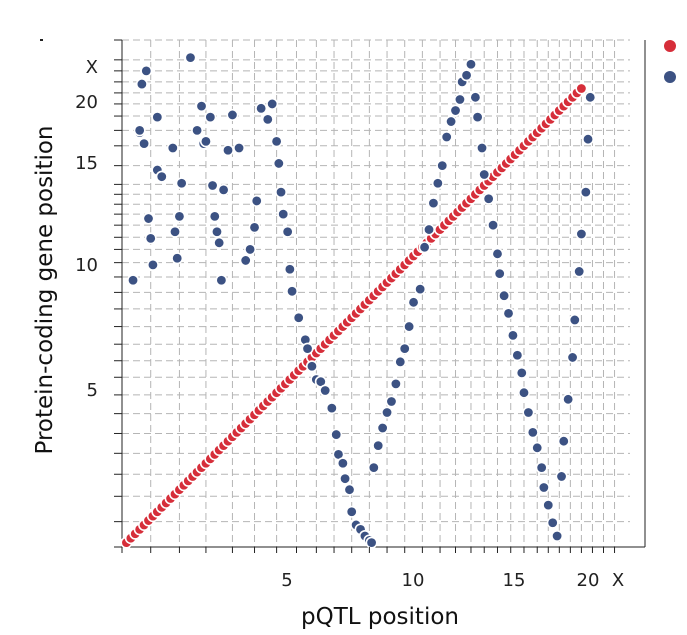 This screenshot has width=687, height=635. What do you see at coordinates (286, 580) in the screenshot?
I see `x-tick-label: 5` at bounding box center [286, 580].